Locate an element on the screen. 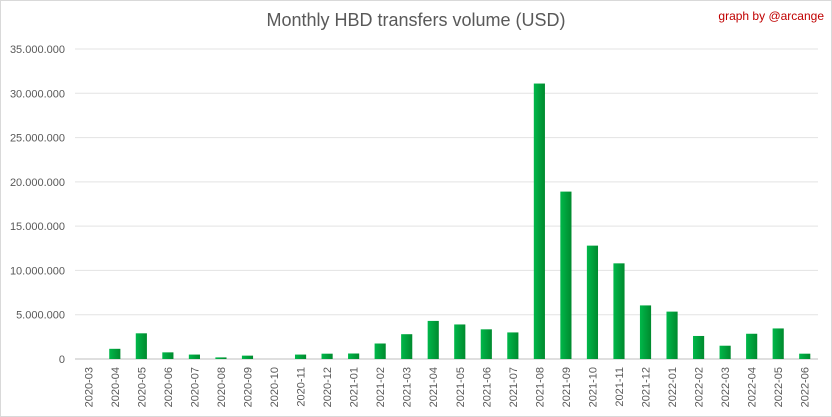 The width and height of the screenshot is (832, 417). x-tick-label: 2020-12 is located at coordinates (328, 387).